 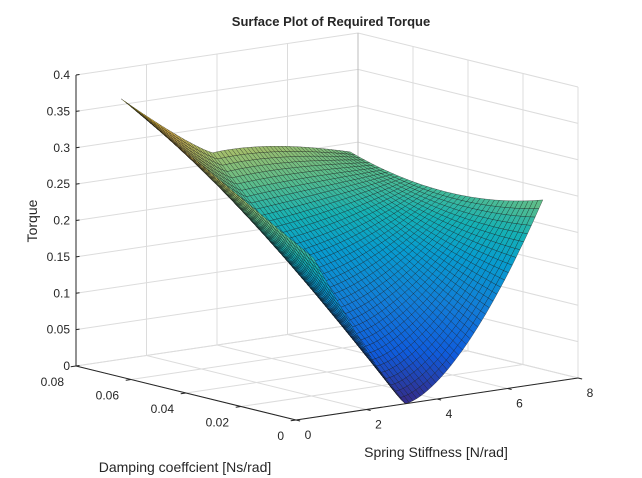 What do you see at coordinates (163, 409) in the screenshot?
I see `y-tick-label: 0.04` at bounding box center [163, 409].